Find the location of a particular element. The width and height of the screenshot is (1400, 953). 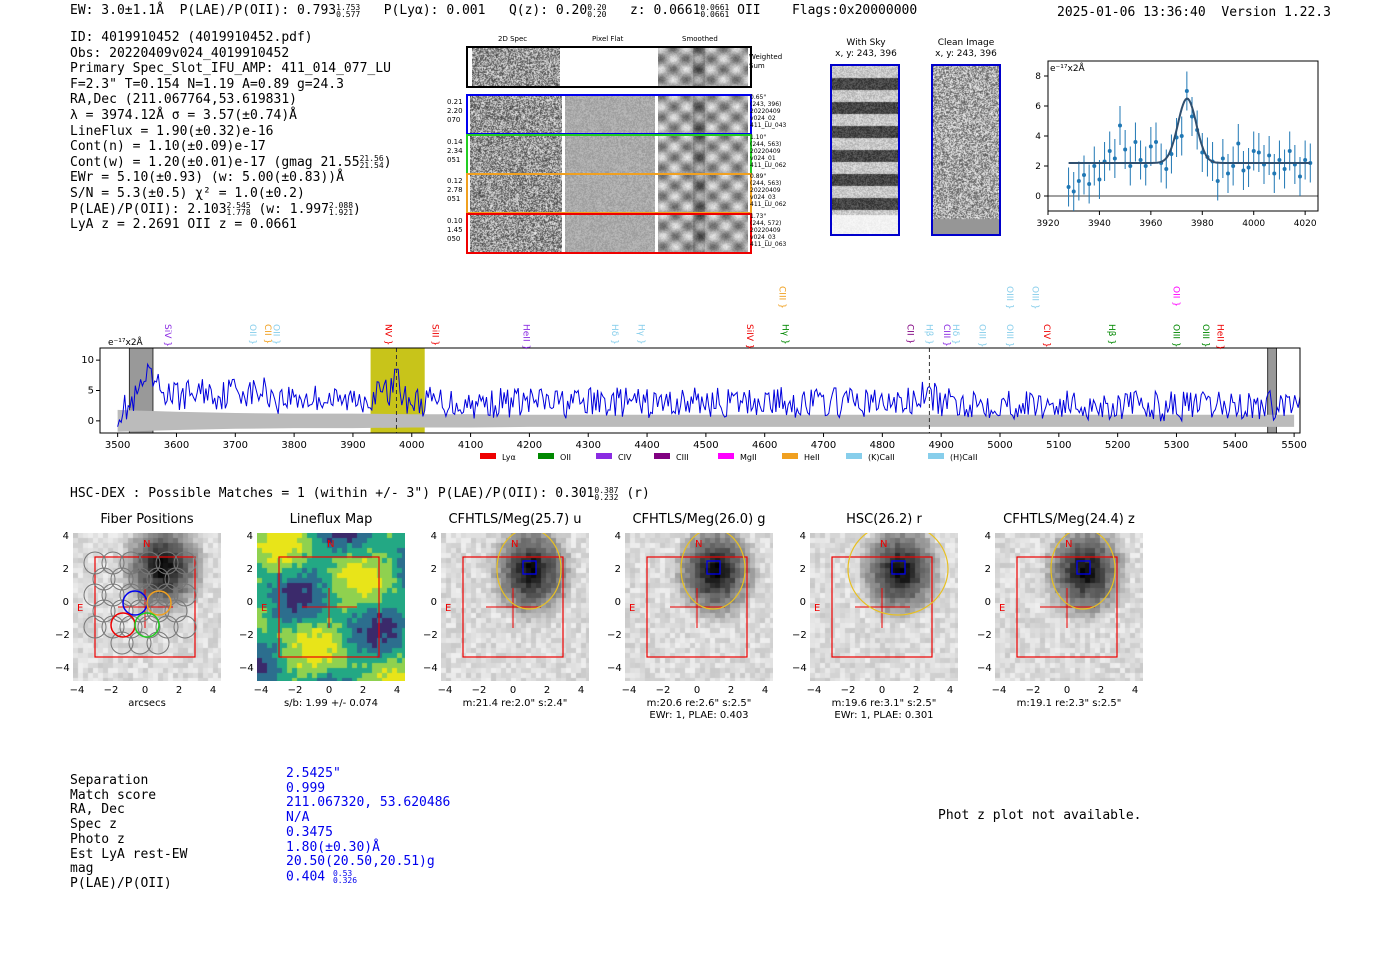

header-z: z: 0.0661 is located at coordinates (665, 10).